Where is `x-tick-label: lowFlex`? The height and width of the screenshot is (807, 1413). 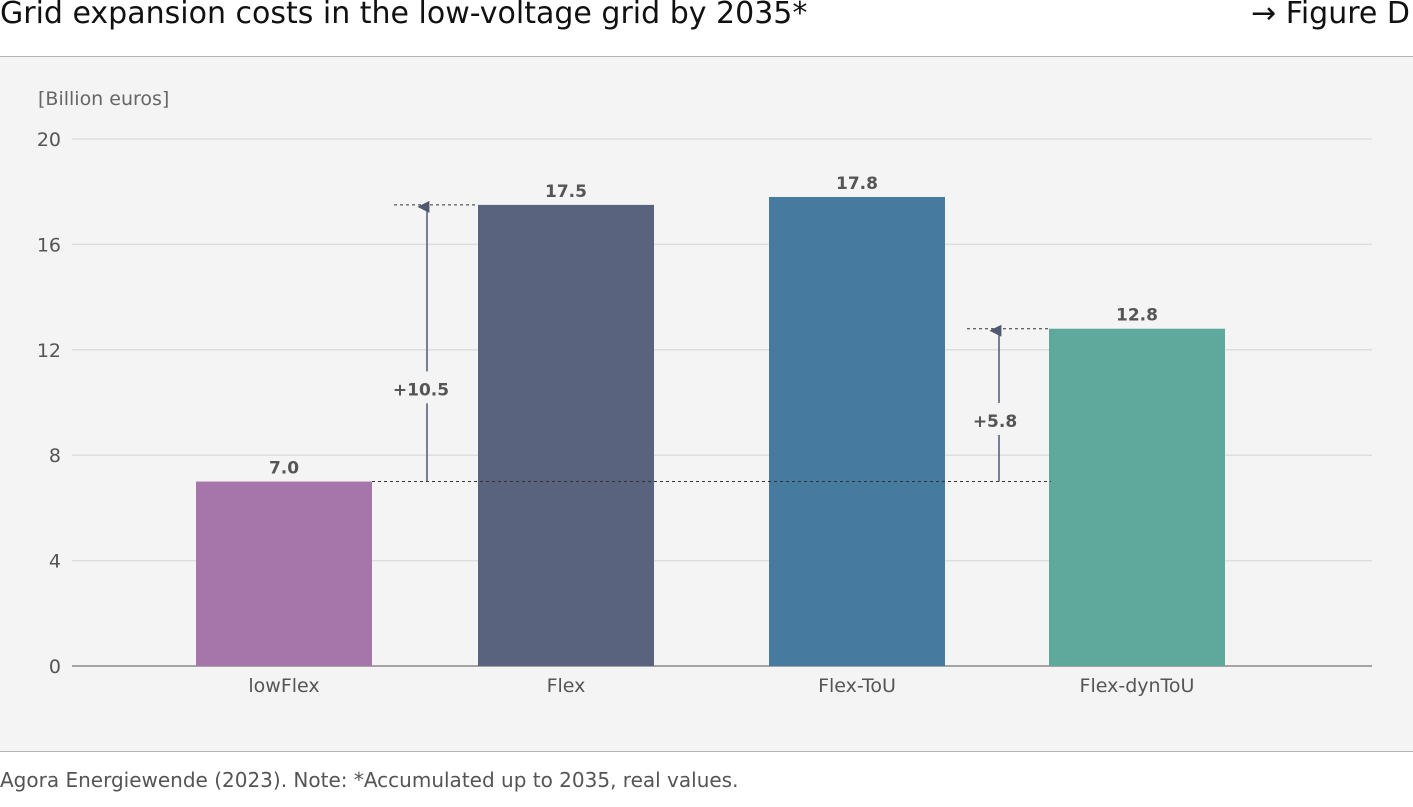 x-tick-label: lowFlex is located at coordinates (283, 686).